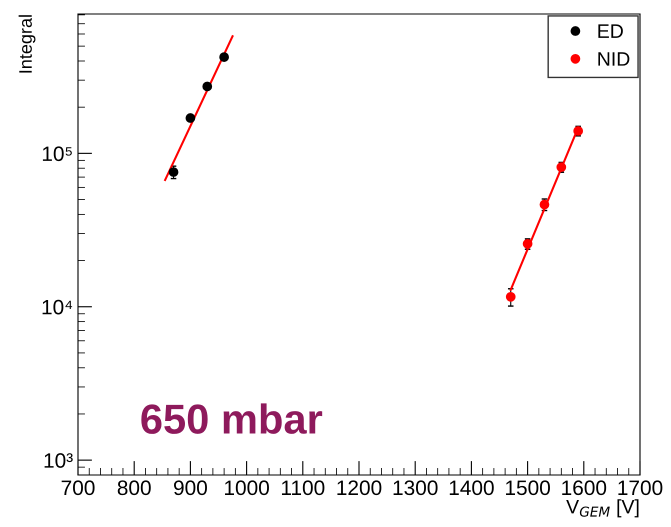 The image size is (671, 527). I want to click on y-tick-label: 10³, so click(58, 460).